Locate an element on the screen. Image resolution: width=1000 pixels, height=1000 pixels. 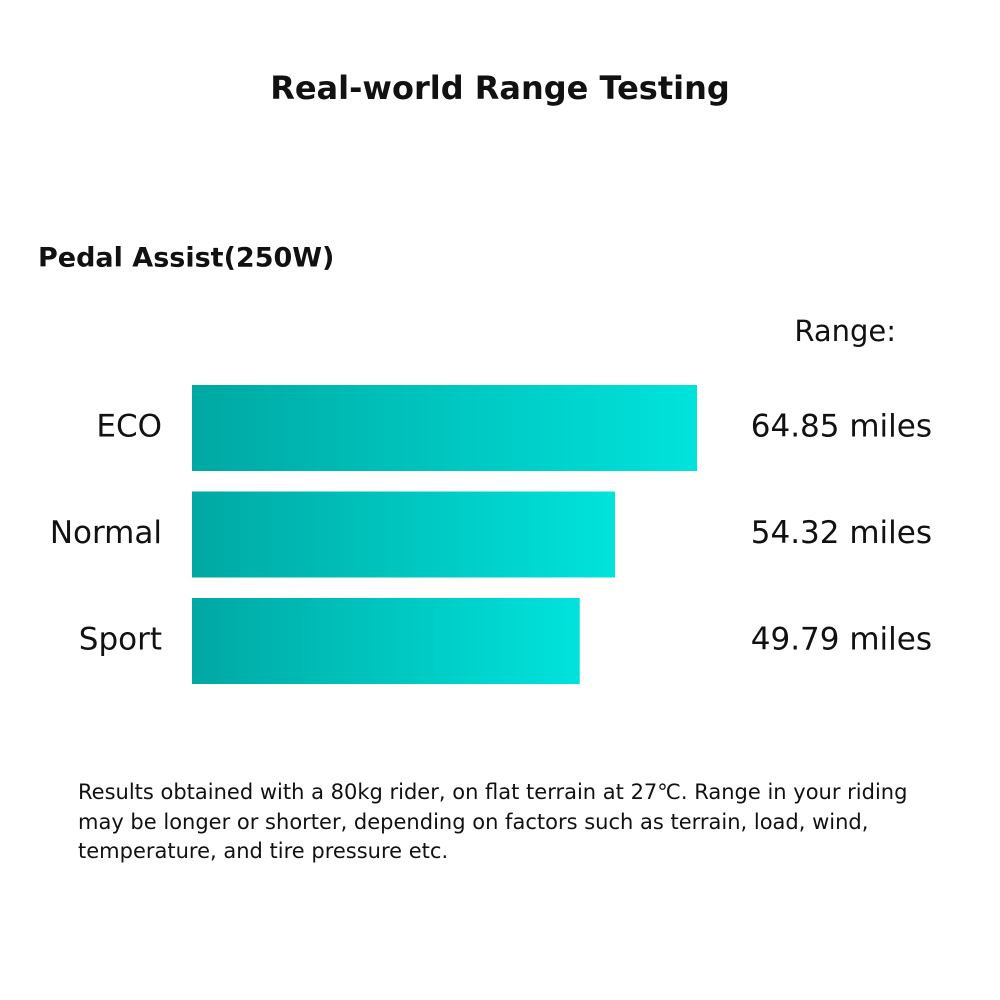
category-label: ECO is located at coordinates (129, 427).